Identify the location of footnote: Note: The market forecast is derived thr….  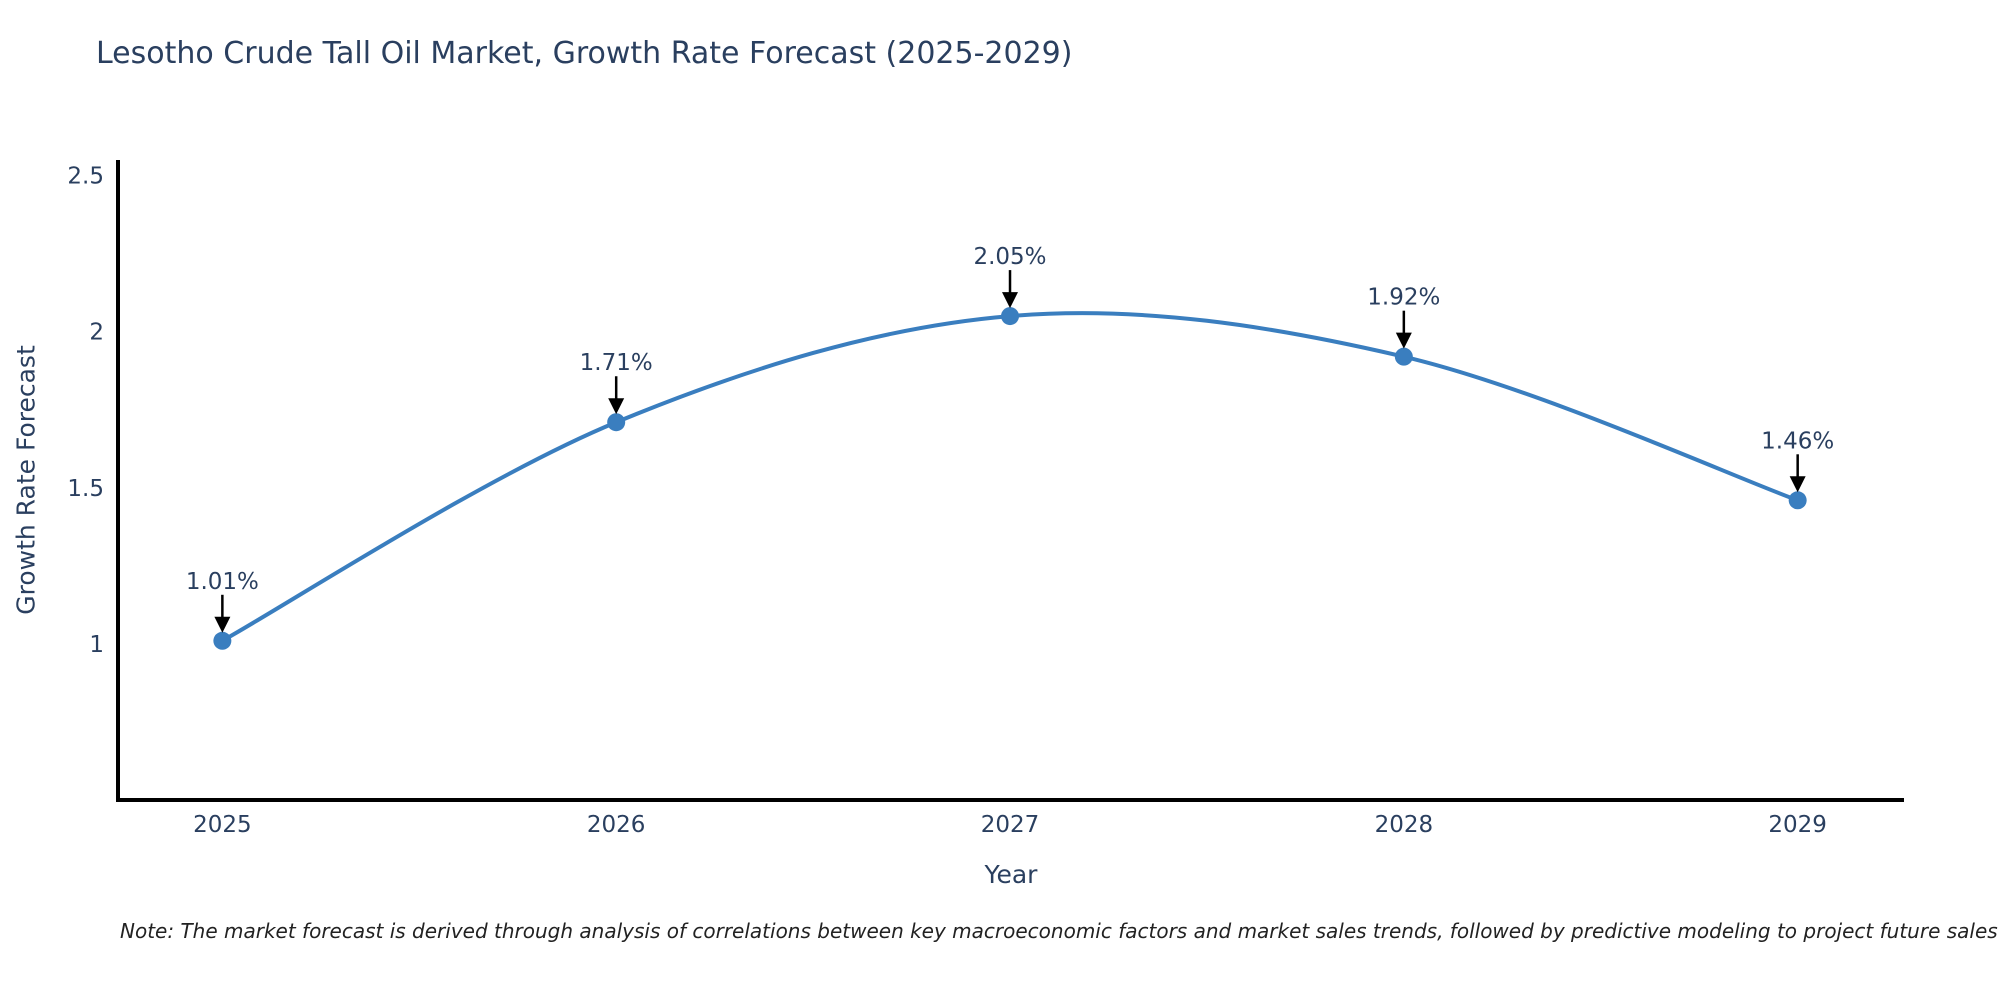
(1059, 931).